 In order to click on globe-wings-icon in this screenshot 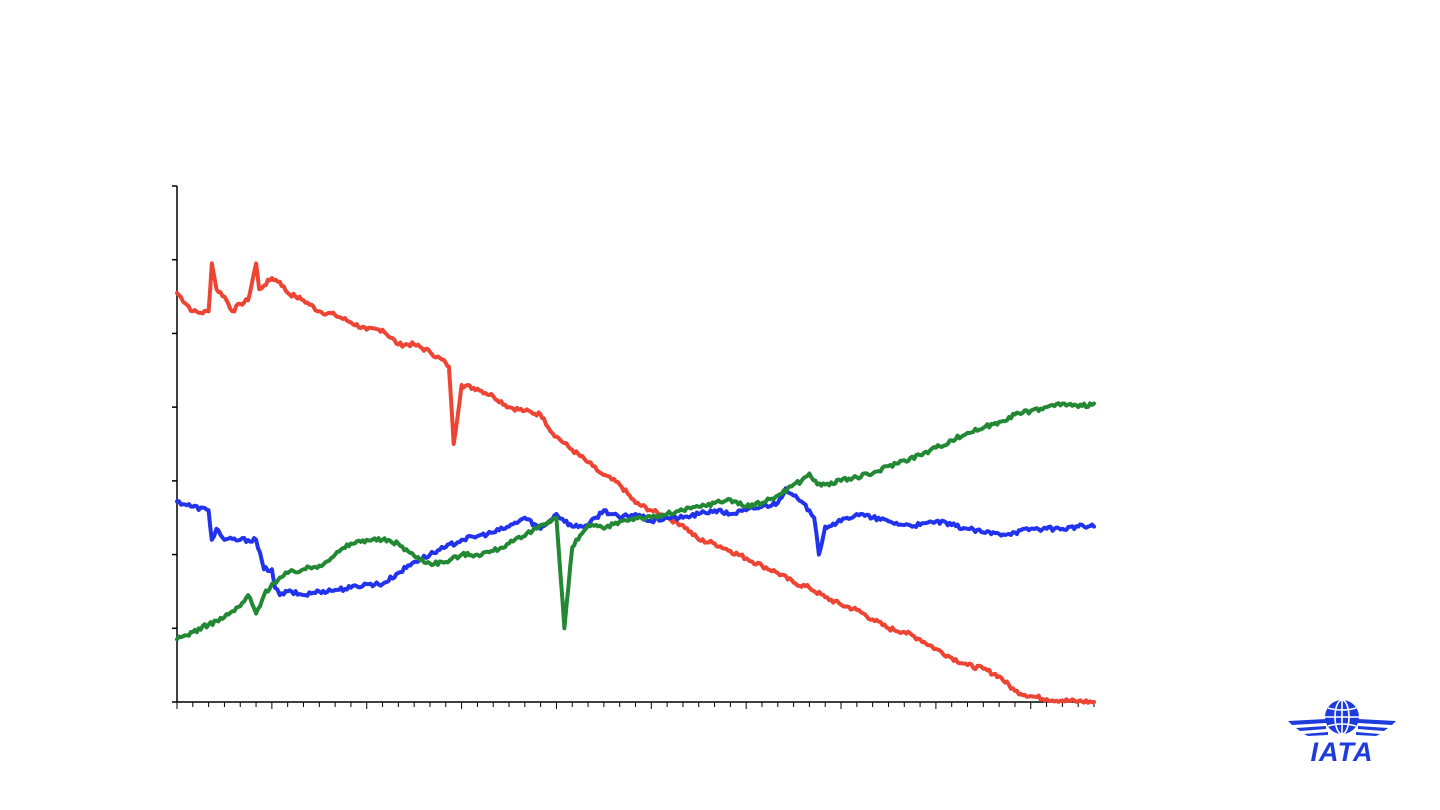, I will do `click(1342, 717)`.